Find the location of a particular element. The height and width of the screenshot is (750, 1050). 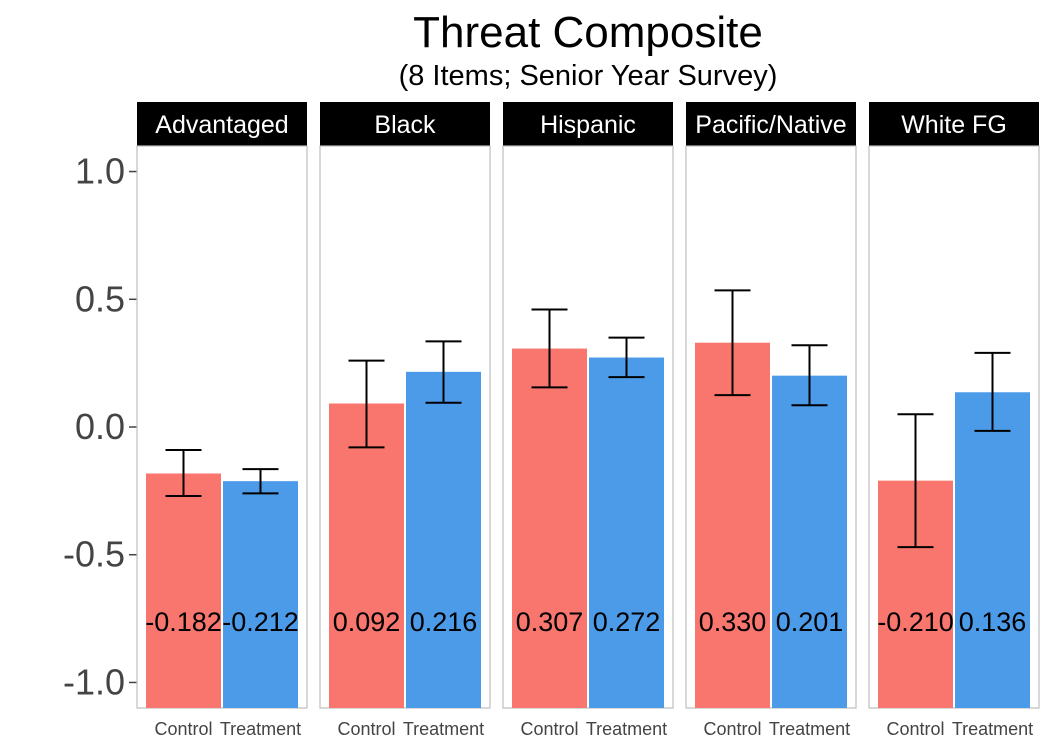

data-label: 0.216 is located at coordinates (444, 622).